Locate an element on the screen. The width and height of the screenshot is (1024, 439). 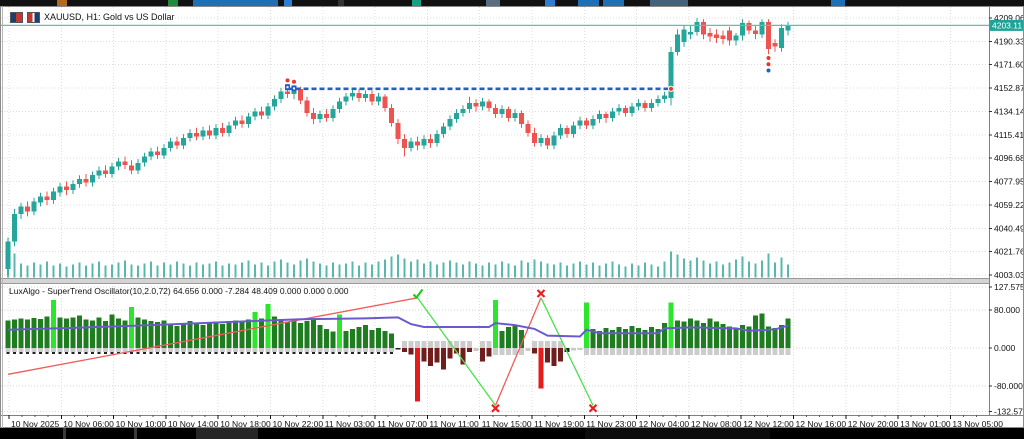
toolbar-strip is located at coordinates (512, 3).